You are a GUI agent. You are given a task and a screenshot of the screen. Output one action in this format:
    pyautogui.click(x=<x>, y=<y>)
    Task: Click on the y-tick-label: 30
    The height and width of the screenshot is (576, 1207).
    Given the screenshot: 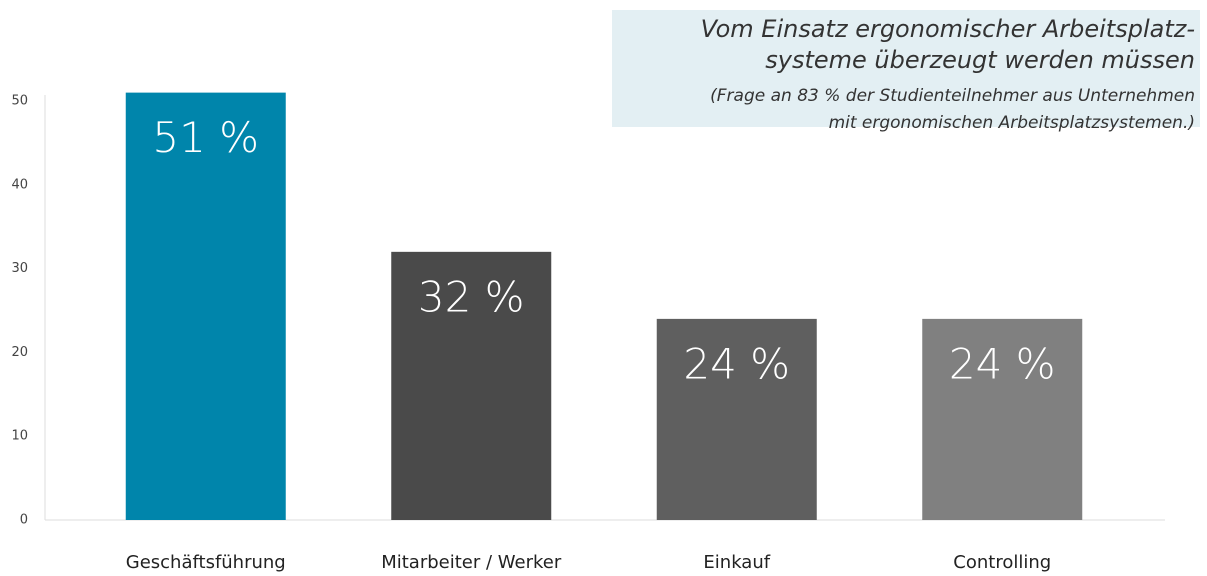 What is the action you would take?
    pyautogui.click(x=19, y=268)
    